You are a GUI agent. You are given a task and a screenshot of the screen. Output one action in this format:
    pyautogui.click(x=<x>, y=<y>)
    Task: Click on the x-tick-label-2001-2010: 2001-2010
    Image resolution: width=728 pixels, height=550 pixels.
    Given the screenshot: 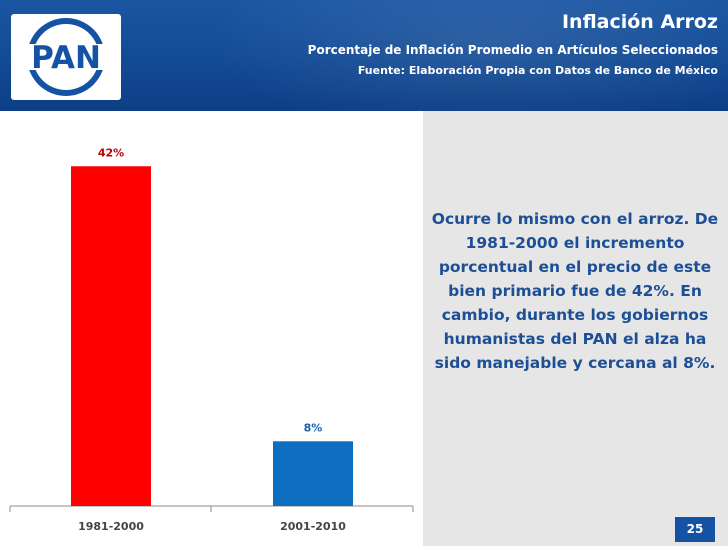 What is the action you would take?
    pyautogui.click(x=313, y=526)
    